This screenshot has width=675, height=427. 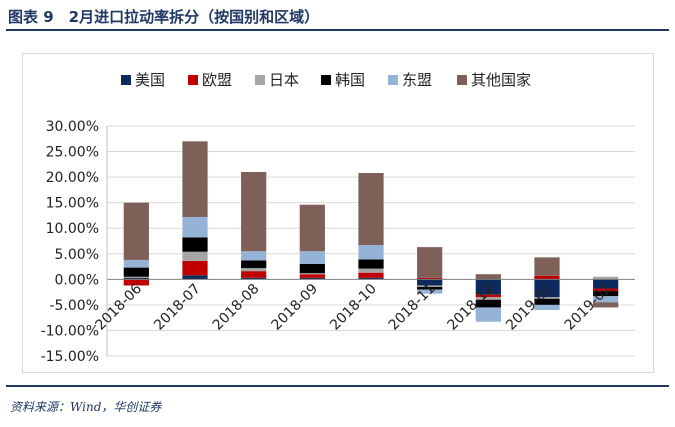 What do you see at coordinates (294, 307) in the screenshot?
I see `x-tick-label: 2018-09` at bounding box center [294, 307].